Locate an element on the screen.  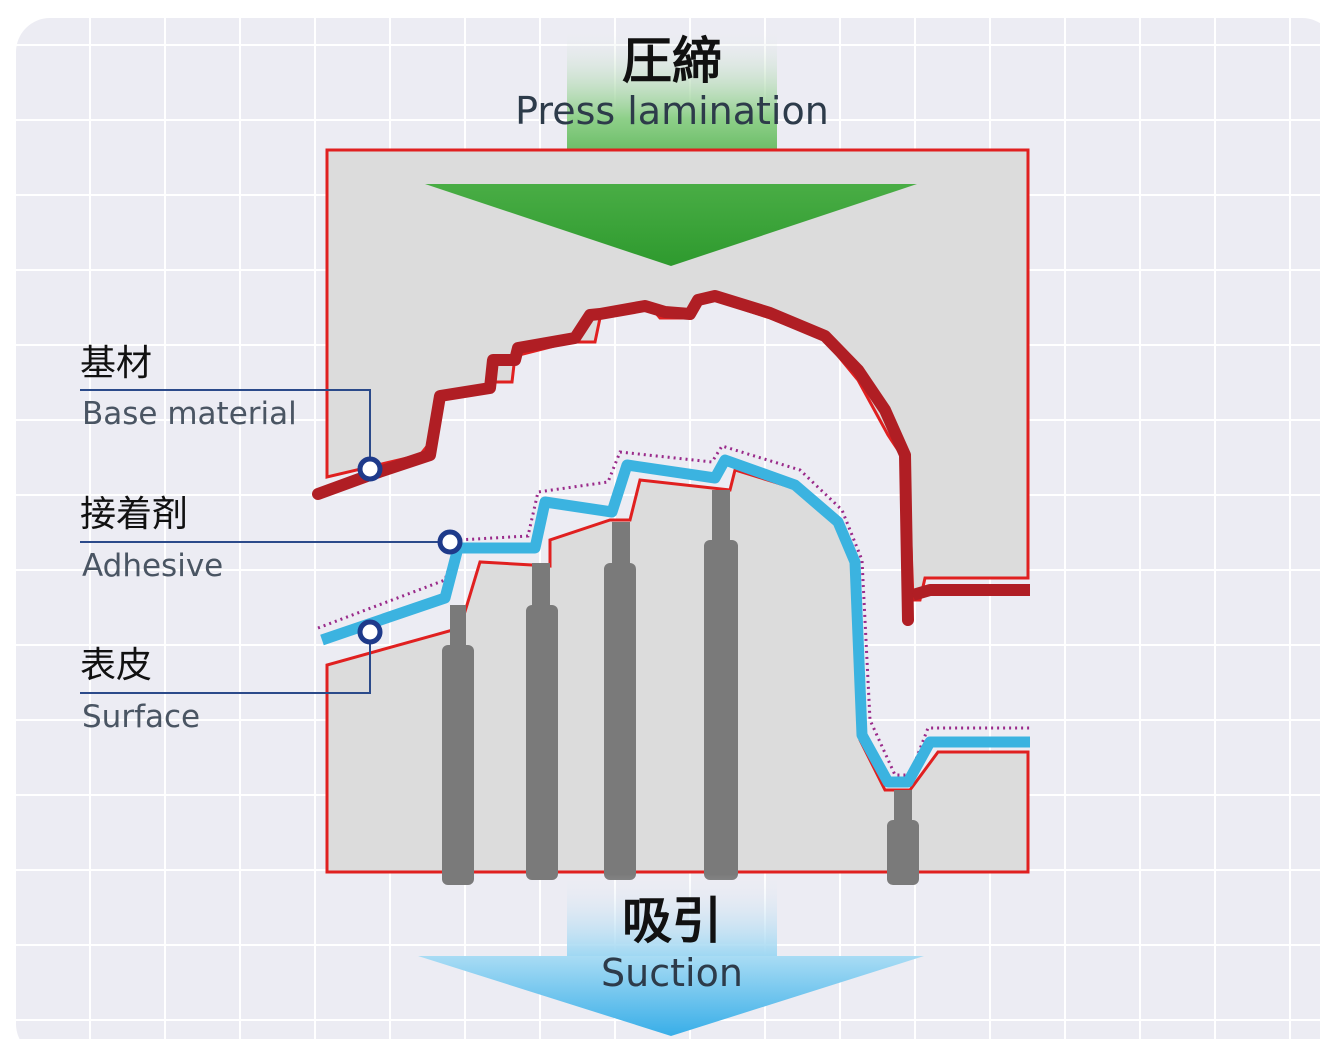
press-title-jp: 圧締 is located at coordinates (672, 61).